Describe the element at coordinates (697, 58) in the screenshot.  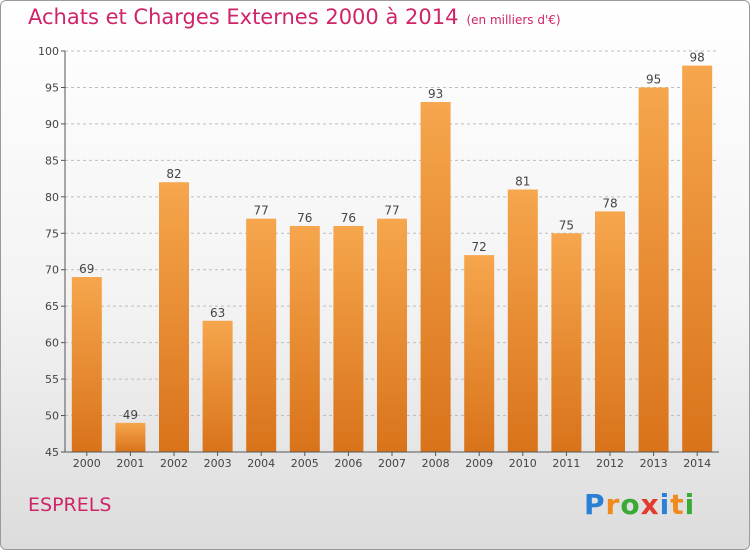
I see `data-label: 98` at that location.